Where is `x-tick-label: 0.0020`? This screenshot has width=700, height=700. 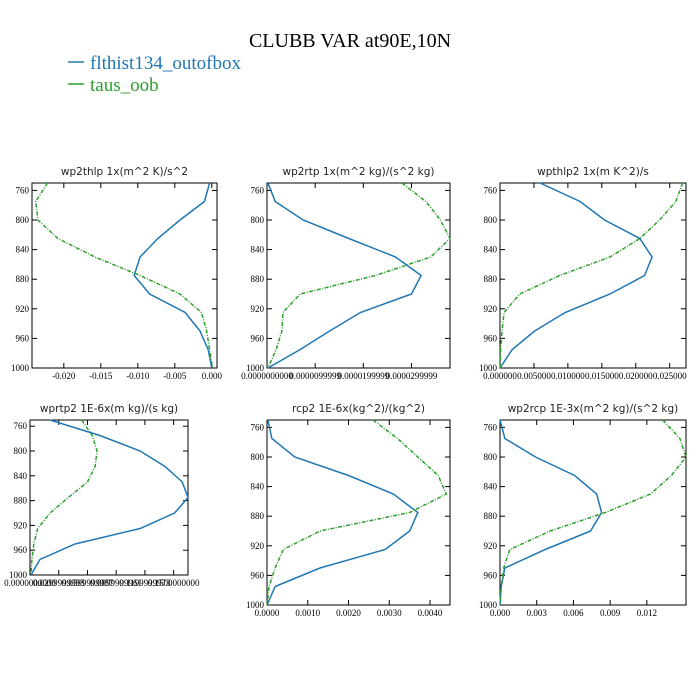
x-tick-label: 0.0020 is located at coordinates (348, 613).